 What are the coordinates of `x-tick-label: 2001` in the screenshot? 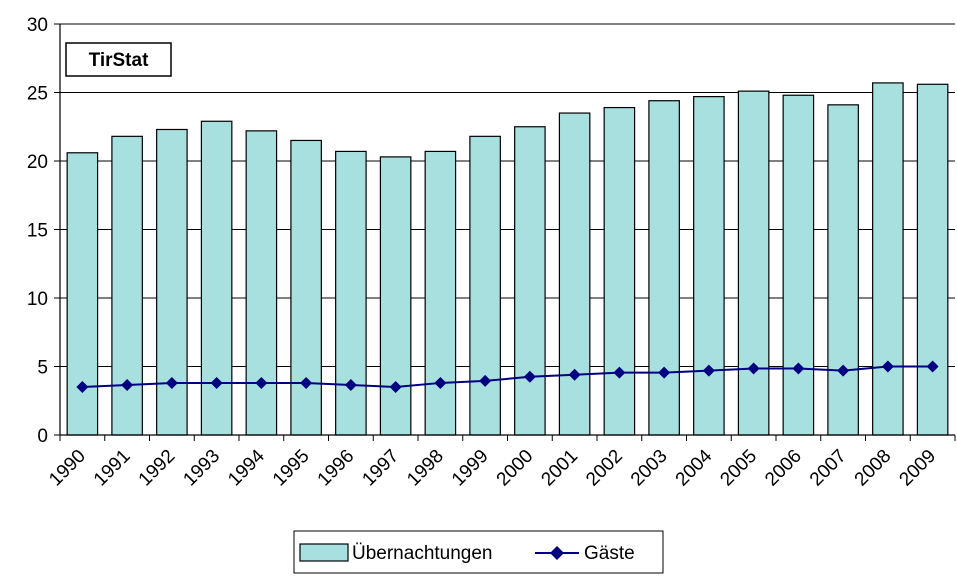 It's located at (559, 468).